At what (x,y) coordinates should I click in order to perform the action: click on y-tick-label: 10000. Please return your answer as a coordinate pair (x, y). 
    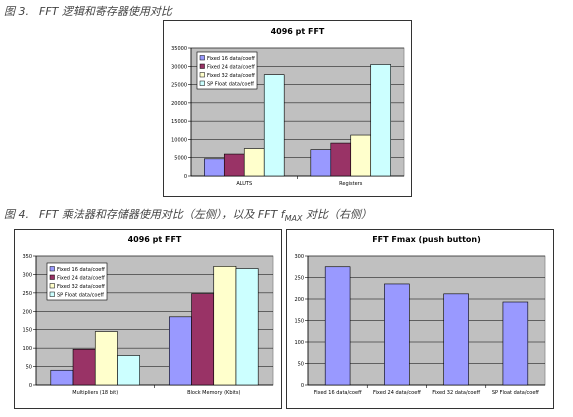
    Looking at the image, I should click on (179, 140).